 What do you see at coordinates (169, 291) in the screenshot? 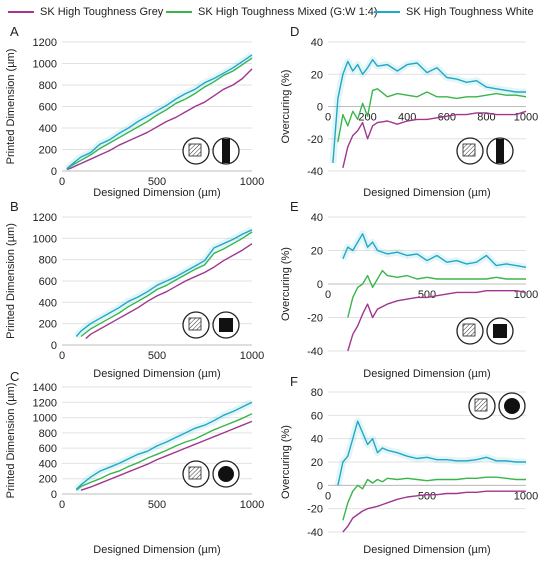
I see `series-line-b-grey` at bounding box center [169, 291].